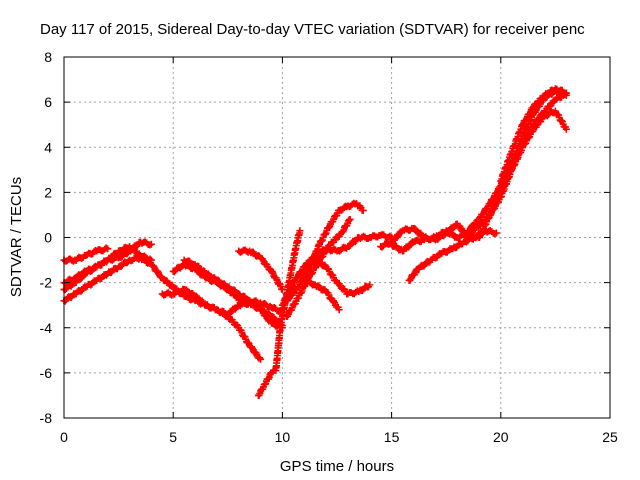  What do you see at coordinates (48, 147) in the screenshot?
I see `y-tick-label: 4` at bounding box center [48, 147].